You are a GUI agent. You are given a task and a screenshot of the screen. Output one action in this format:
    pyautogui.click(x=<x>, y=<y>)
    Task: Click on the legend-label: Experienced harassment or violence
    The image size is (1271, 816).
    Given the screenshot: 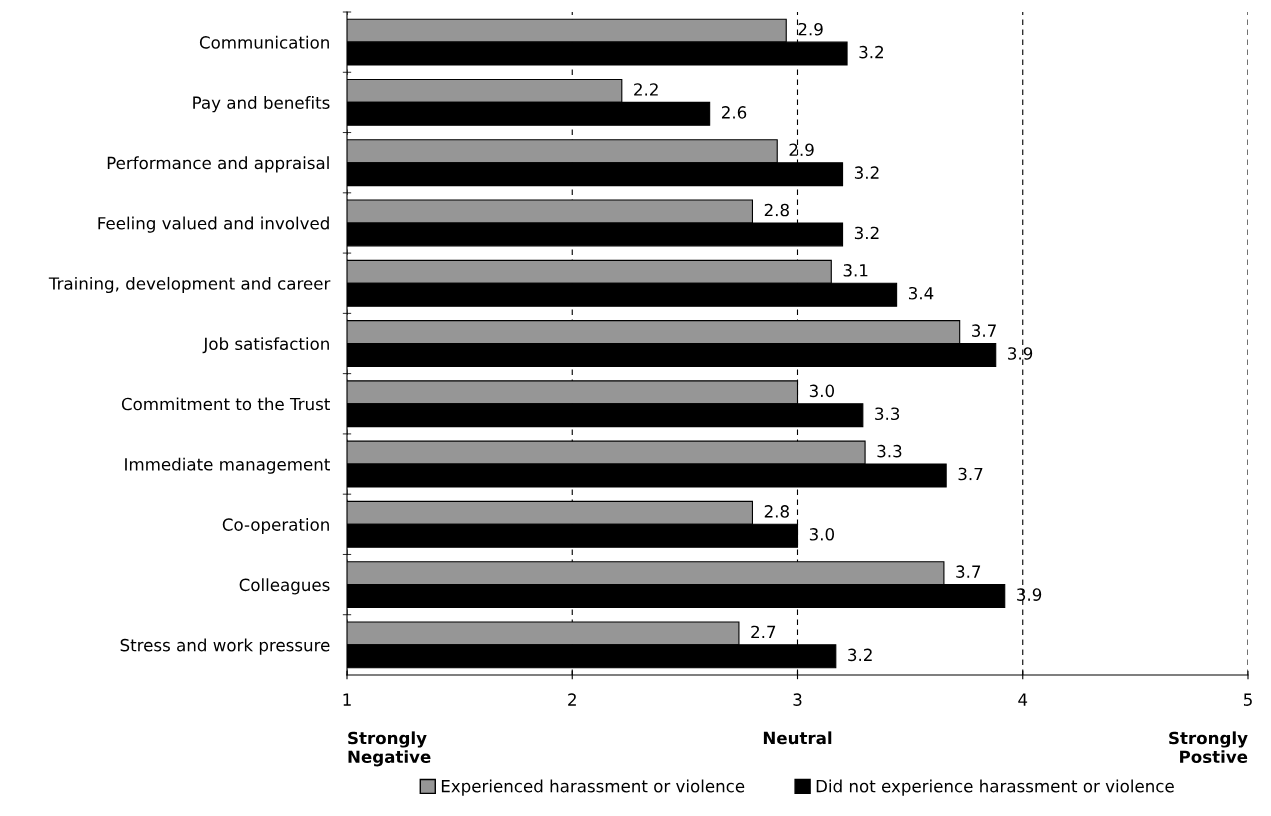 What is the action you would take?
    pyautogui.click(x=593, y=787)
    